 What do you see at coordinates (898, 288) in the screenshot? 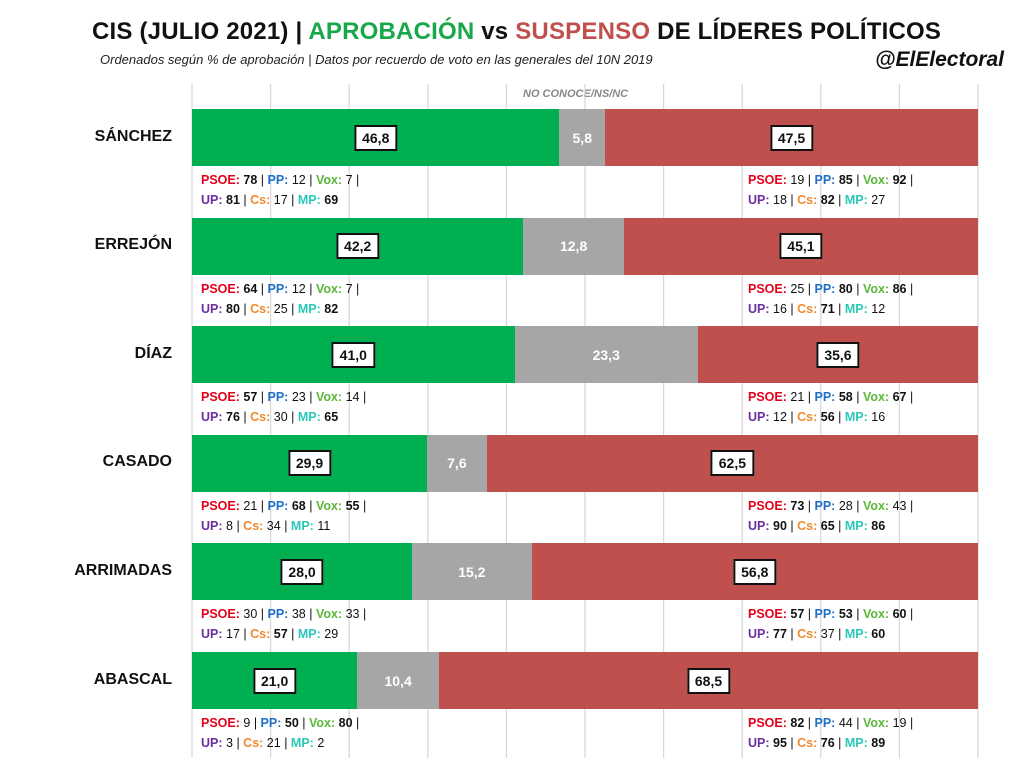
I see `party-value-vox: 86` at bounding box center [898, 288].